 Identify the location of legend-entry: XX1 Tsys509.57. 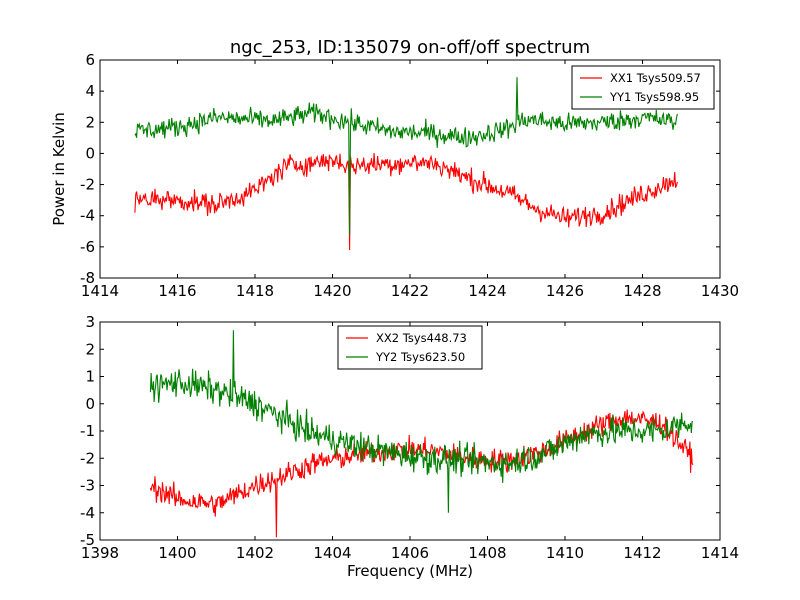
(655, 78).